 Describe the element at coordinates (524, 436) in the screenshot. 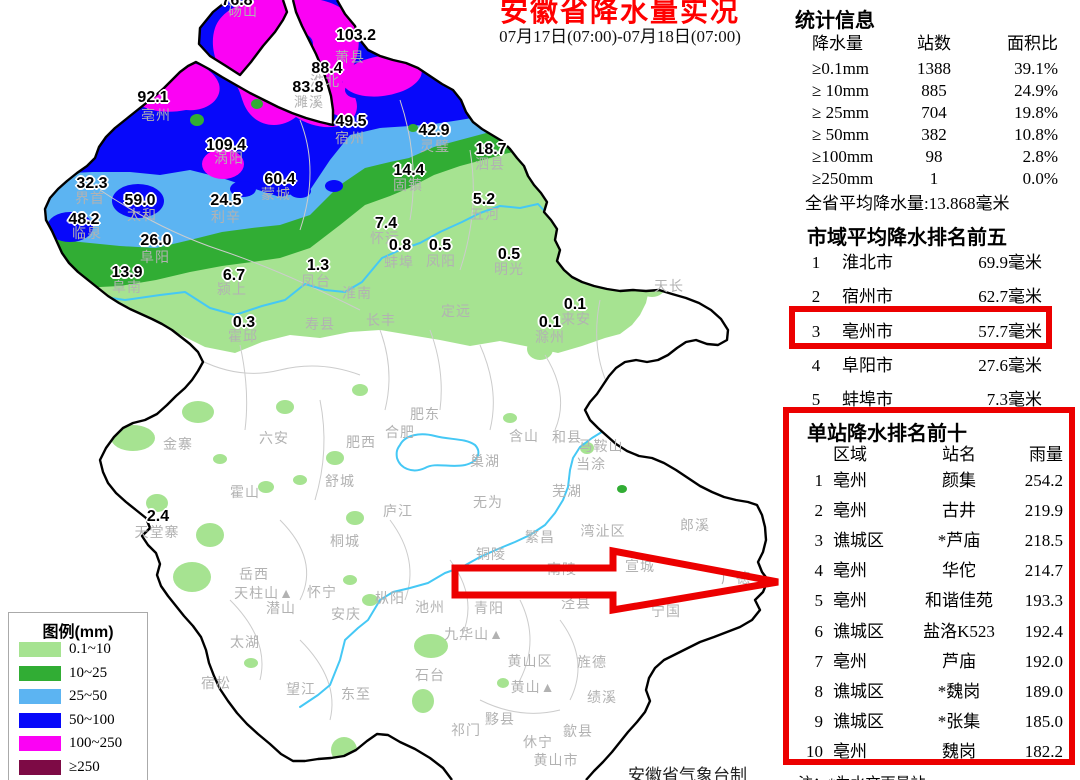

I see `map-city-label: 含山` at that location.